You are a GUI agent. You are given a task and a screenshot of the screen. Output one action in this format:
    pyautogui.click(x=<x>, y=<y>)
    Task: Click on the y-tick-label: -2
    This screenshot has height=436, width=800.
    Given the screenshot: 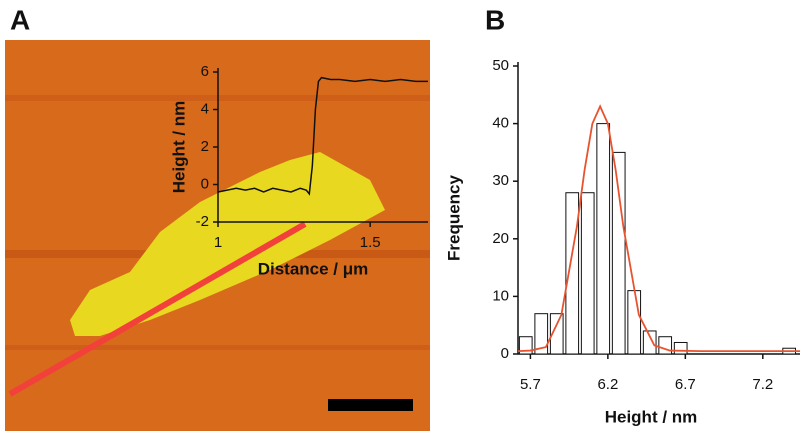 What is the action you would take?
    pyautogui.click(x=202, y=221)
    